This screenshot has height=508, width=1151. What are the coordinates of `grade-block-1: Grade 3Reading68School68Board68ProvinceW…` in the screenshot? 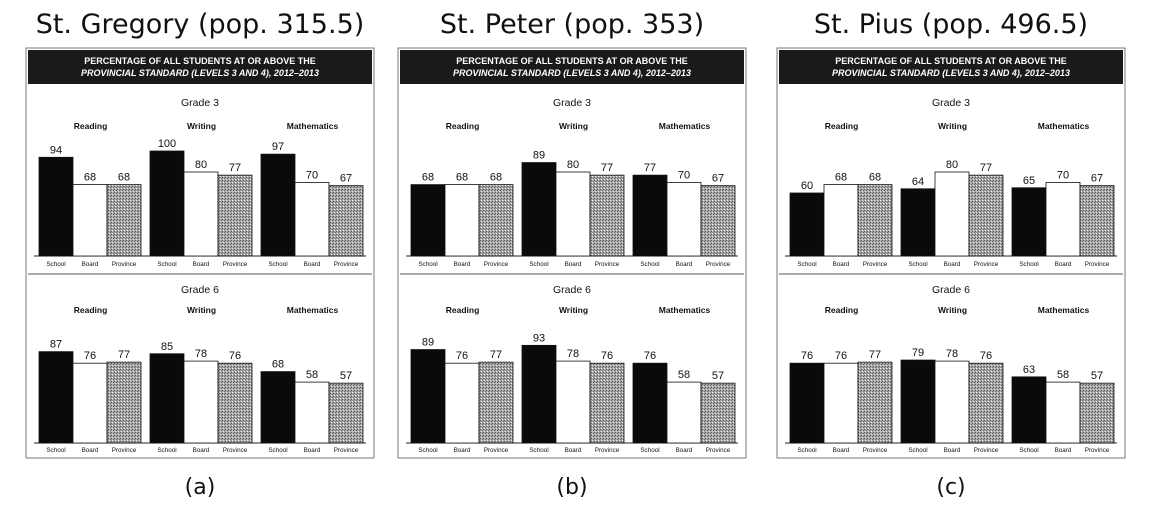 It's located at (572, 186).